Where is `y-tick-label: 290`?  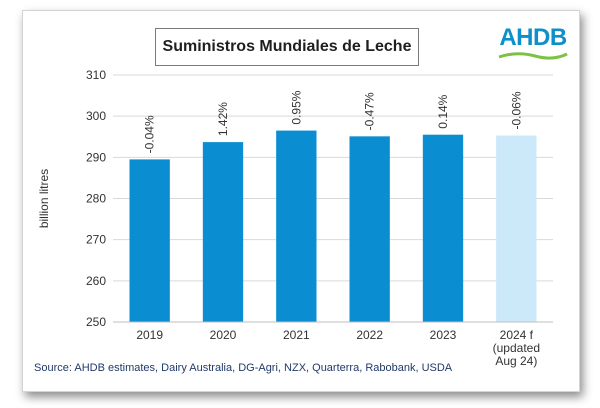 y-tick-label: 290 is located at coordinates (96, 157).